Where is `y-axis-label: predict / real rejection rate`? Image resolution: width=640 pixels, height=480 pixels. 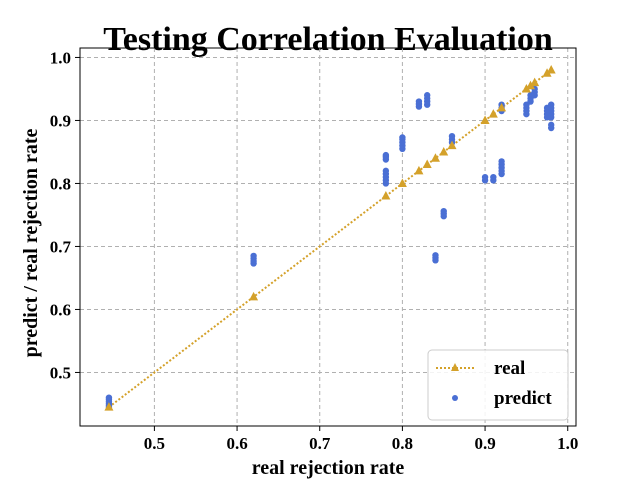 y-axis-label: predict / real rejection rate is located at coordinates (31, 242).